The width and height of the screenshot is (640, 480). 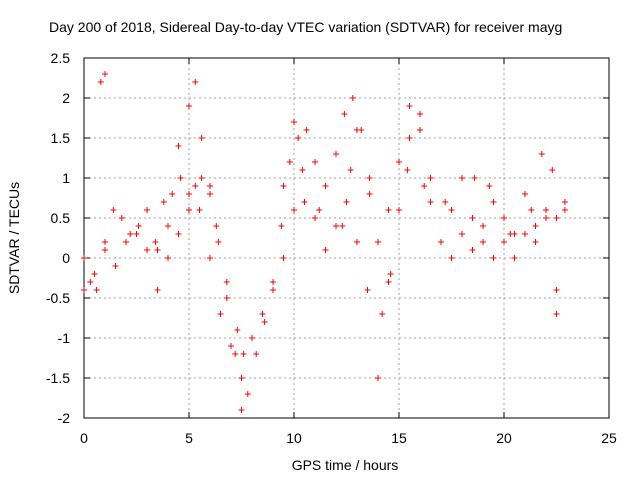 What do you see at coordinates (61, 218) in the screenshot?
I see `y-tick-label: 0.5` at bounding box center [61, 218].